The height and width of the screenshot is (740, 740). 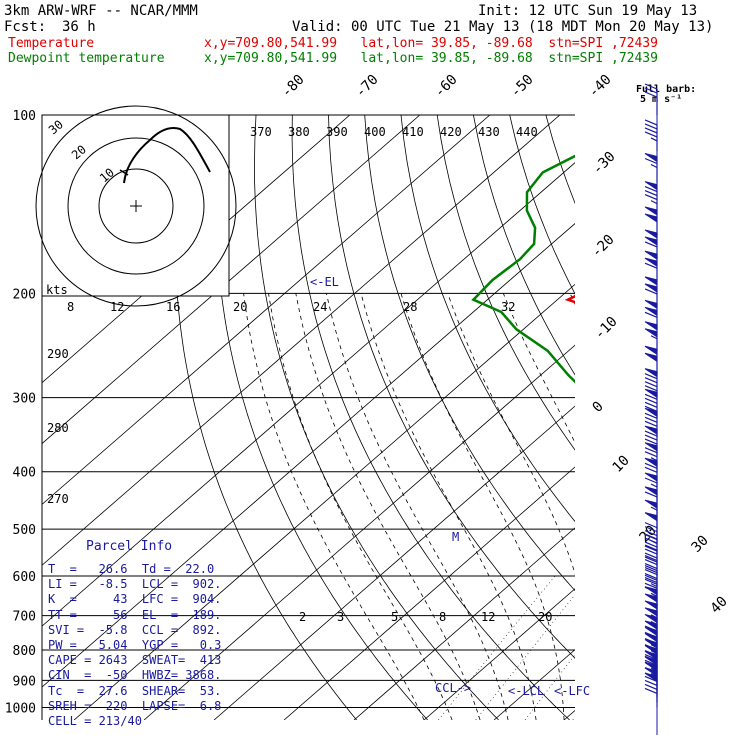 What do you see at coordinates (58, 354) in the screenshot?
I see `dry-adiabat-label: 290` at bounding box center [58, 354].